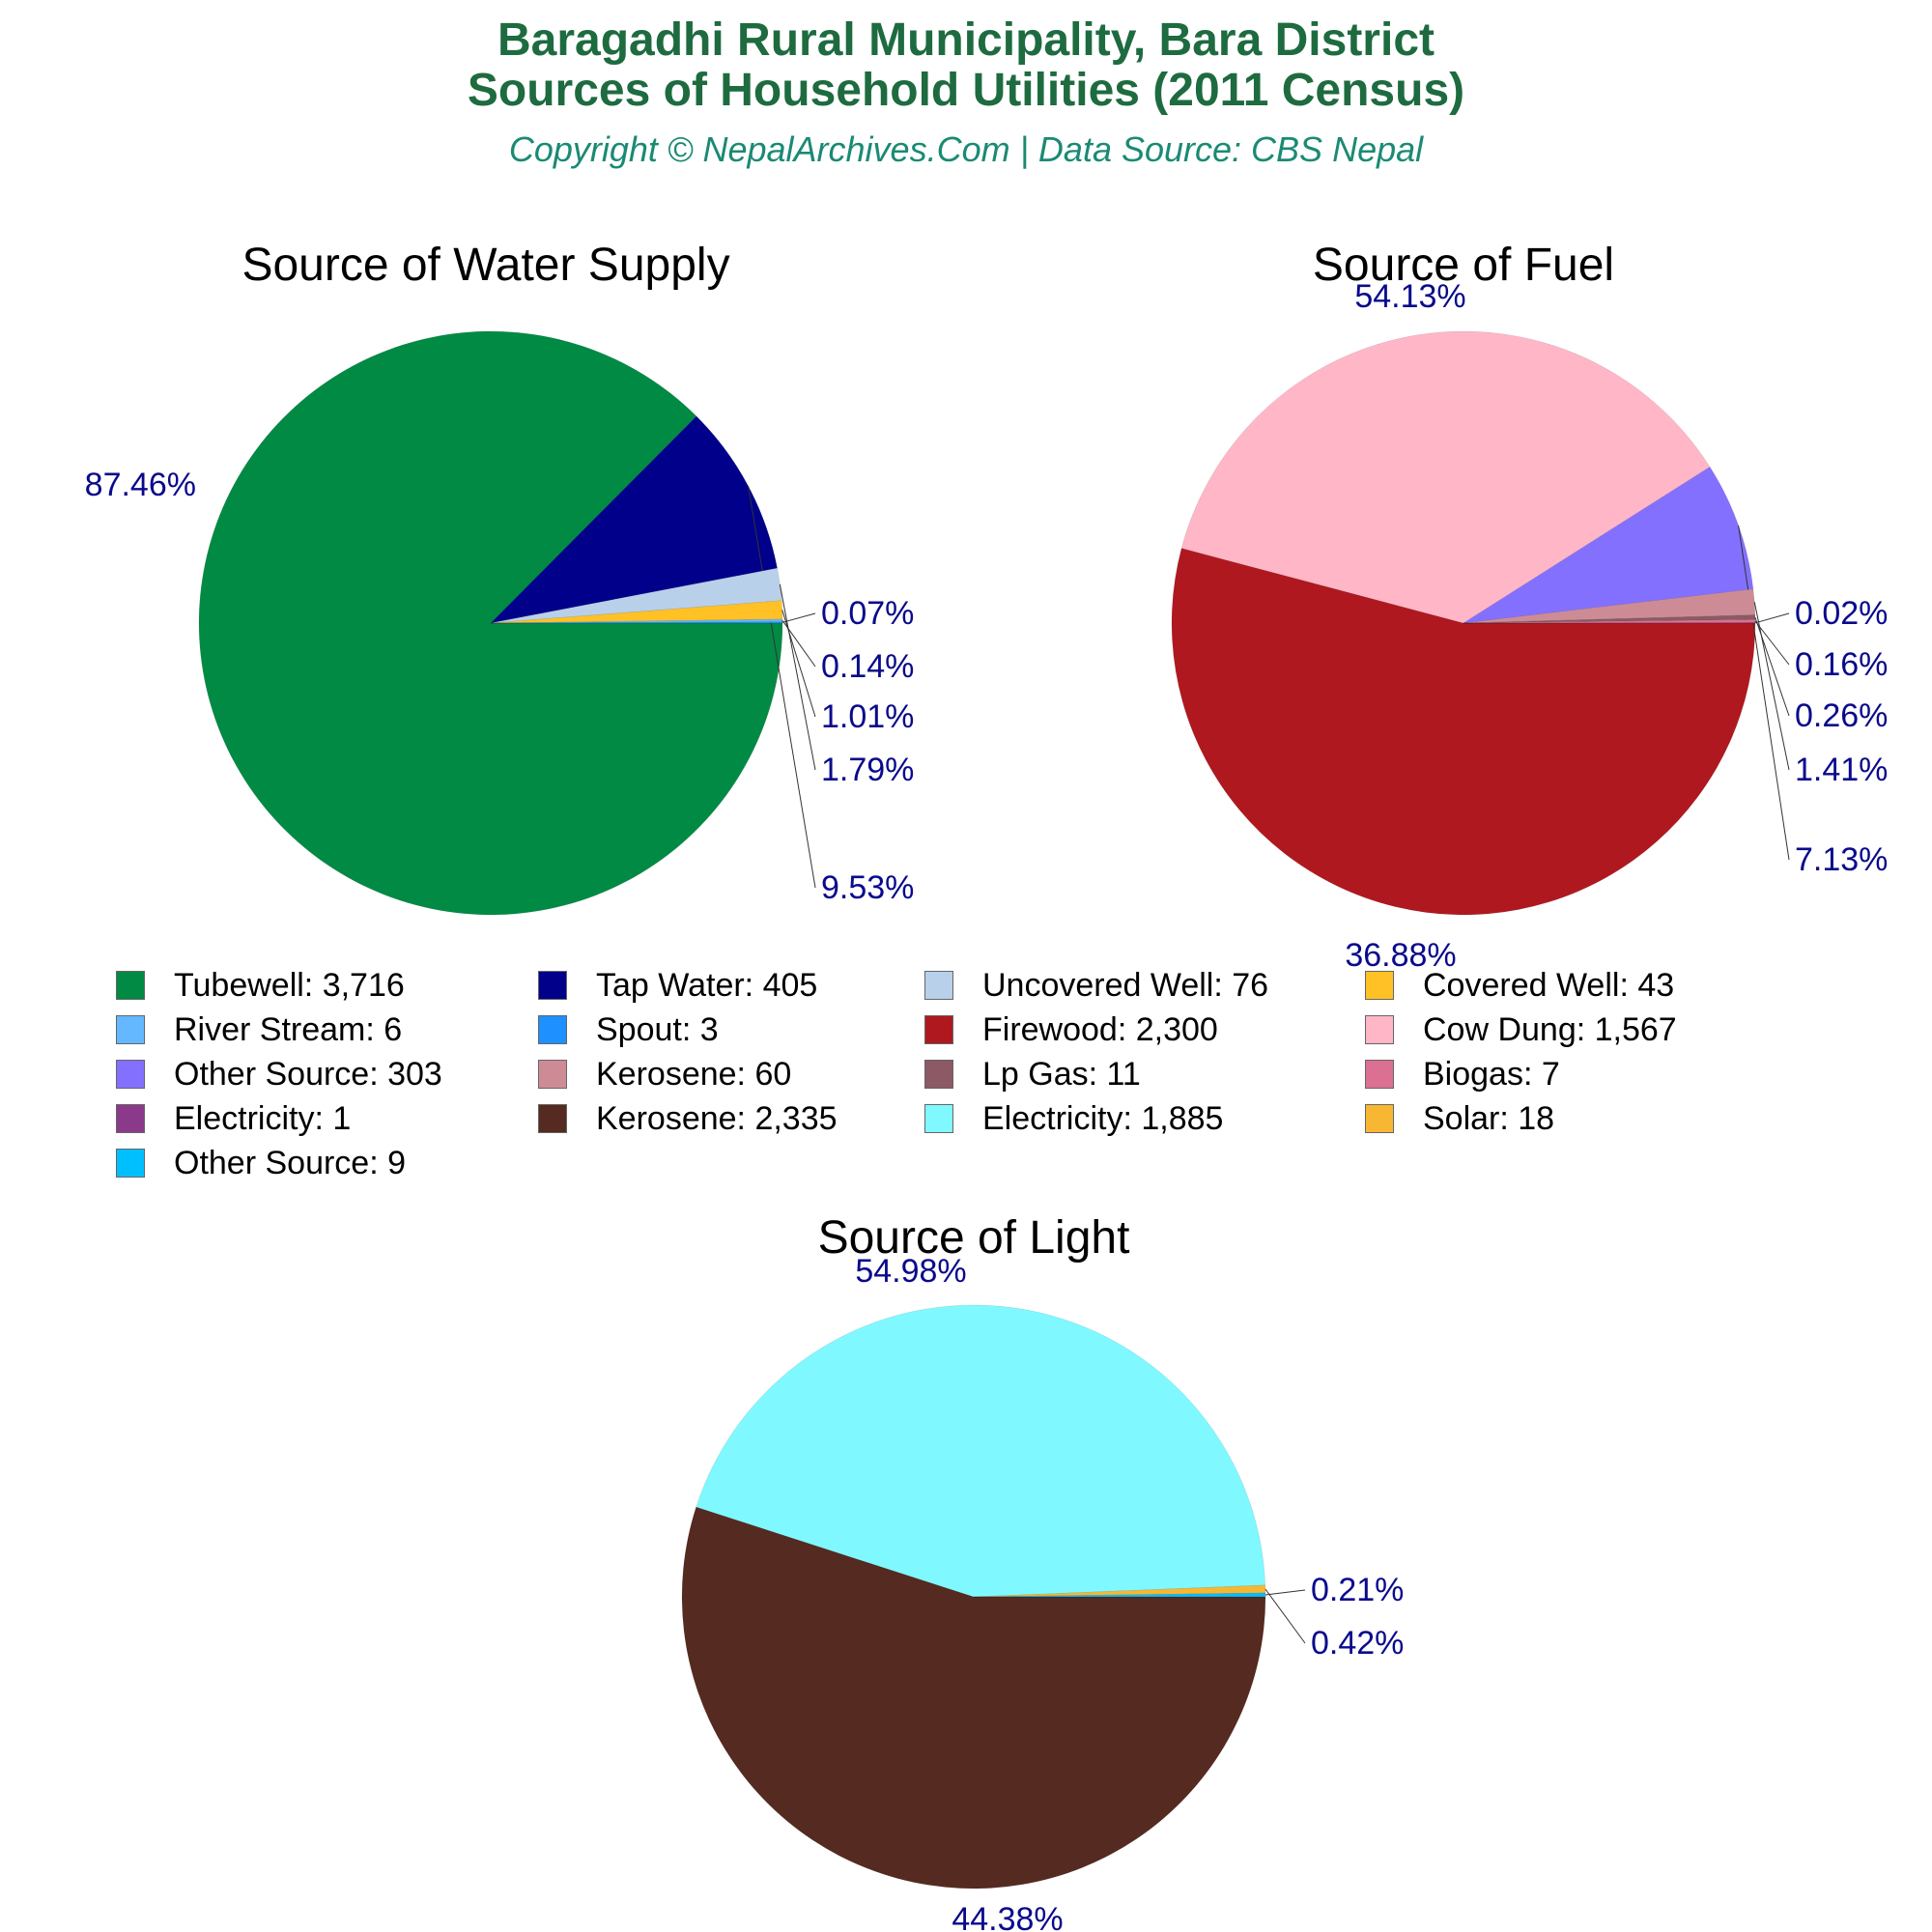  Describe the element at coordinates (717, 1118) in the screenshot. I see `legend-label: Kerosene: 2,335` at that location.